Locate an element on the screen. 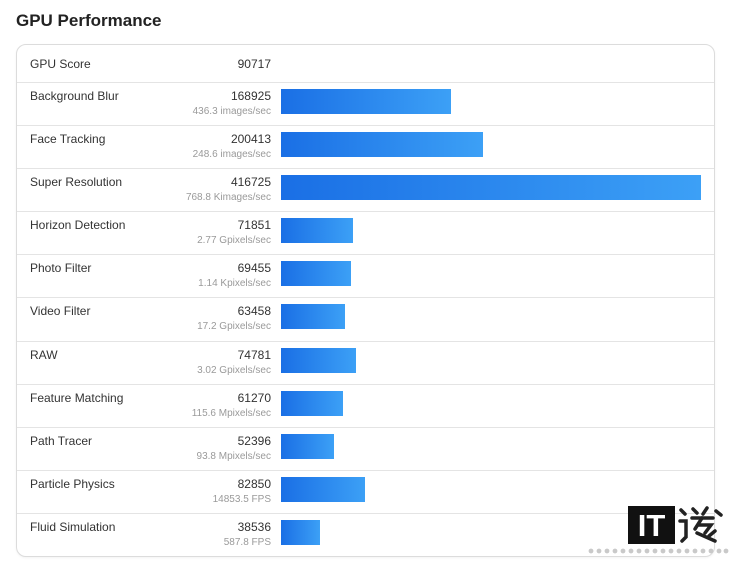 The image size is (736, 572). benchmark-meta: Video Filter 63458 17.2 Gpixels/sec is located at coordinates (150, 319).